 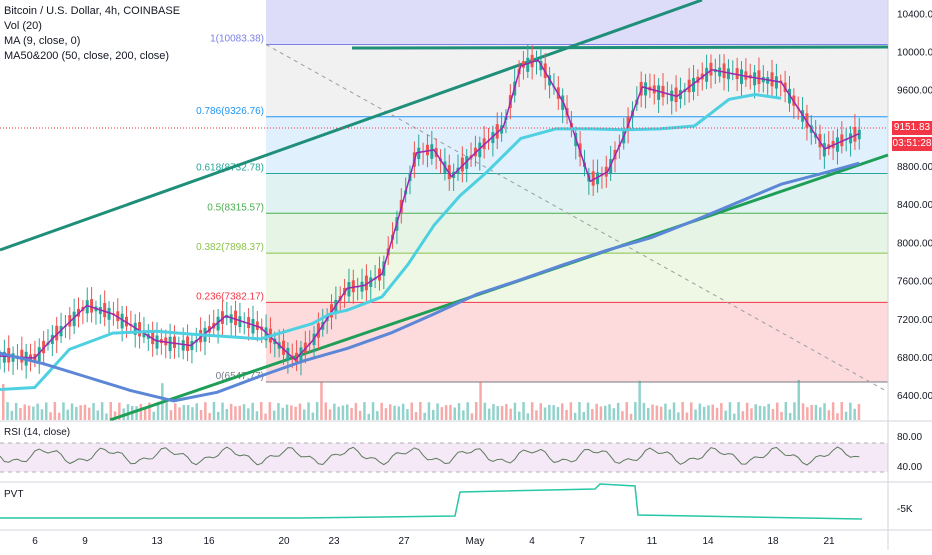 What do you see at coordinates (42, 41) in the screenshot?
I see `indicator-ma9: MA (9, close, 0)` at bounding box center [42, 41].